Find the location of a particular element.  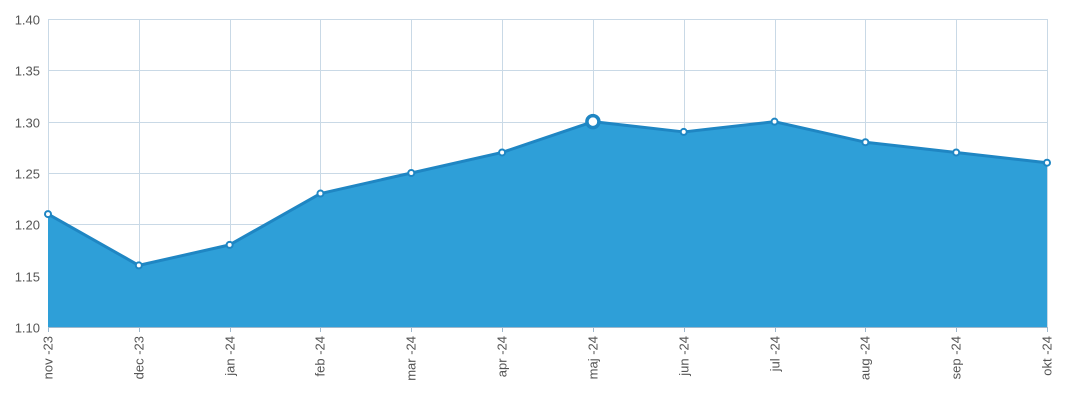

x-tick-label: apr -24 is located at coordinates (502, 356).